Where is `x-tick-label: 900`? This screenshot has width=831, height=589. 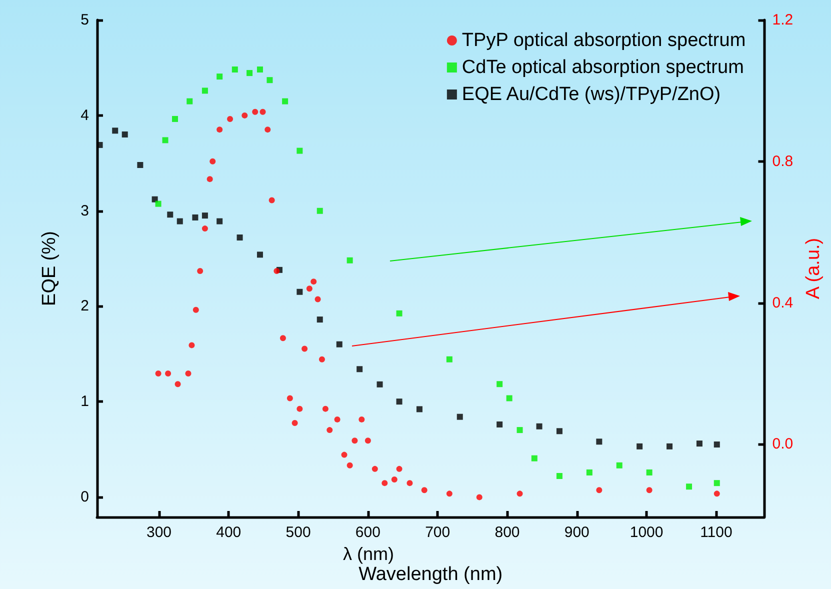 x-tick-label: 900 is located at coordinates (577, 532).